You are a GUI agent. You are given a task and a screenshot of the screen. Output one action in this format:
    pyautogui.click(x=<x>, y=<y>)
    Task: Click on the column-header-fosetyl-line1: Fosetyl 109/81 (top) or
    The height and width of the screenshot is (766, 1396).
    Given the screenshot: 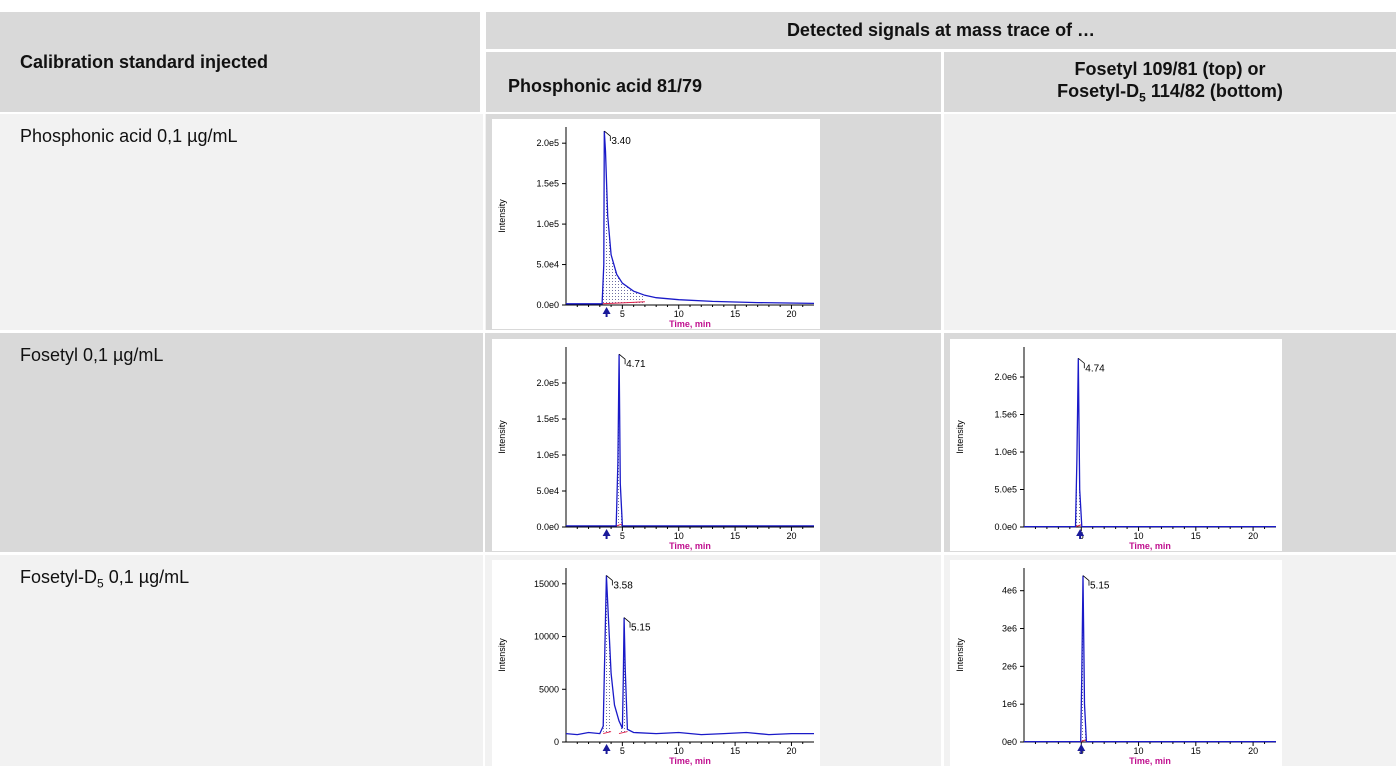 What is the action you would take?
    pyautogui.click(x=1170, y=69)
    